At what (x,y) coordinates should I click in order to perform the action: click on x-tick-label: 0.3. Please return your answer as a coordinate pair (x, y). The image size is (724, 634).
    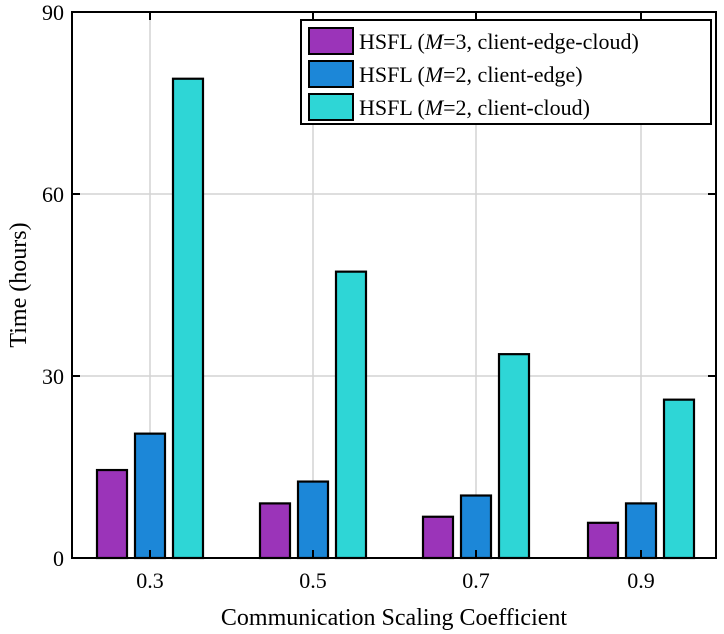
    Looking at the image, I should click on (150, 580).